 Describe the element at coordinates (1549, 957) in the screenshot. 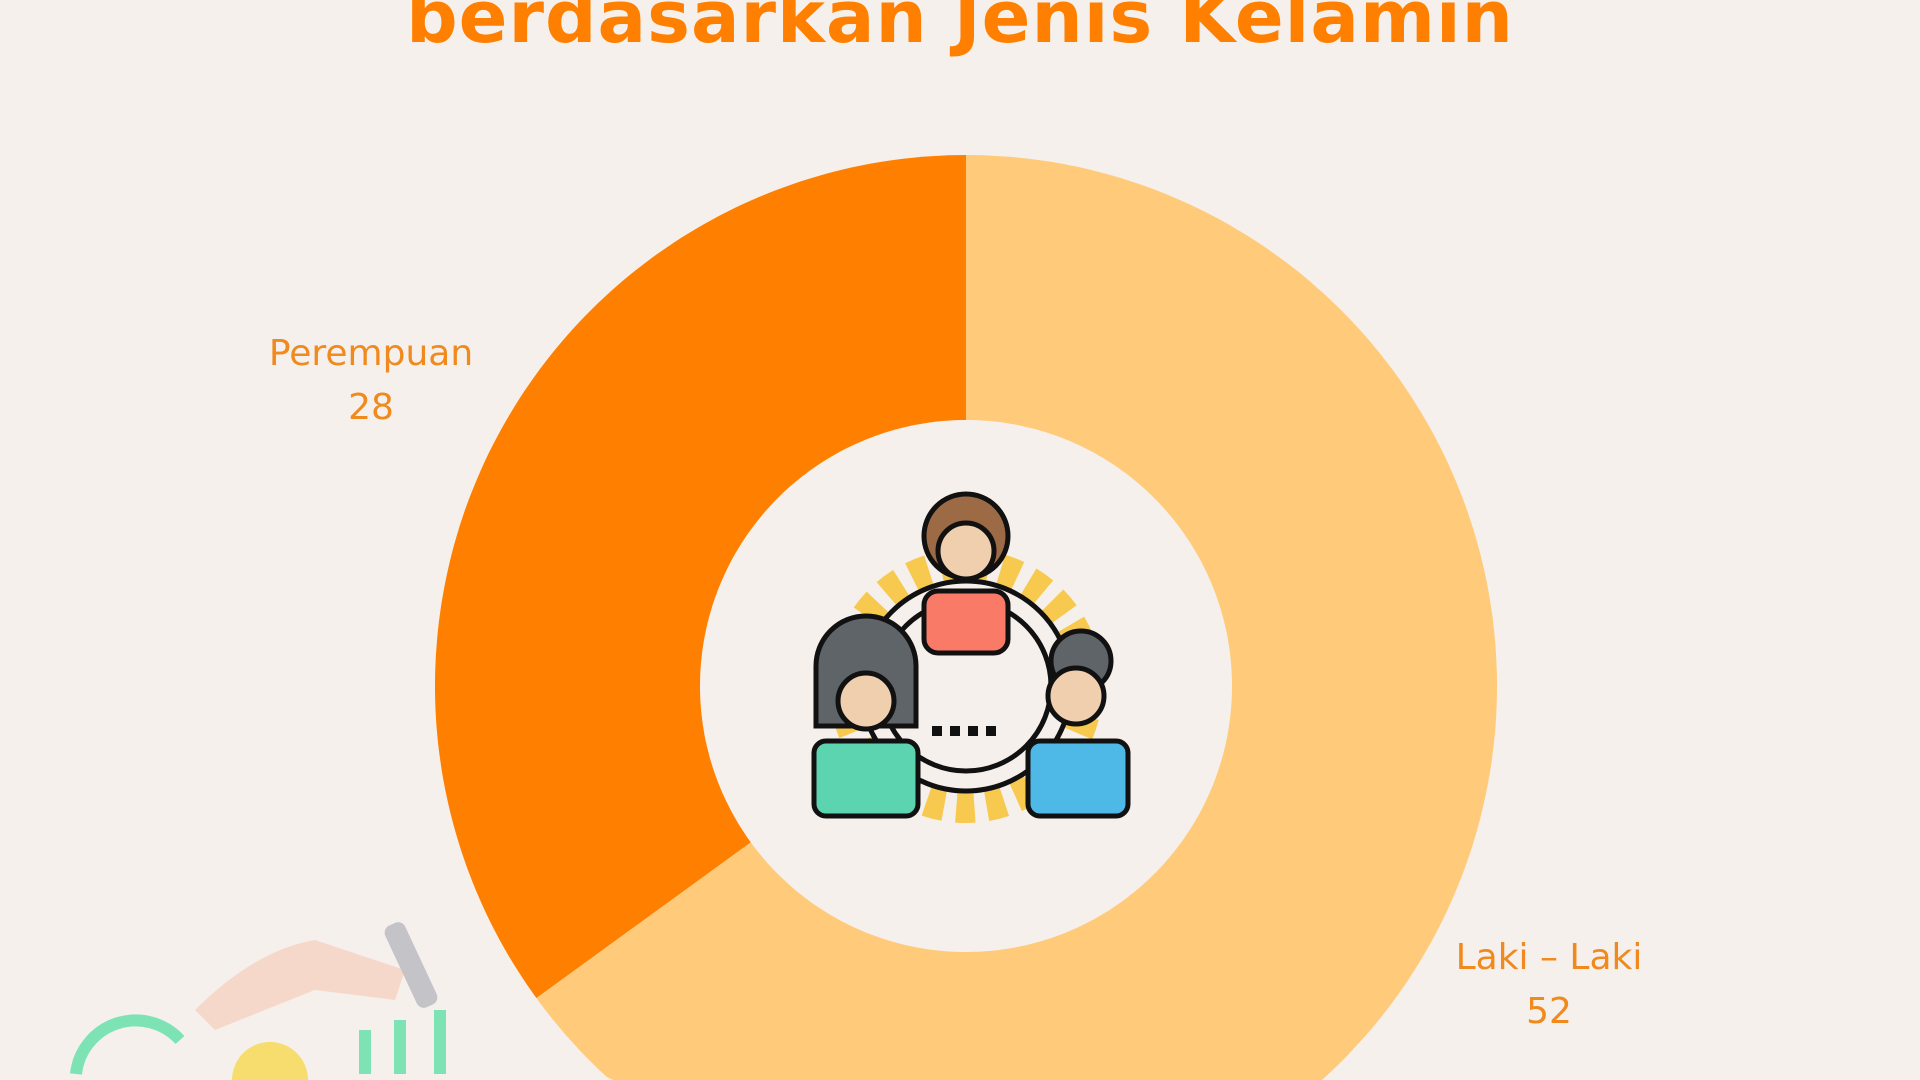

I see `label-laki-laki-name: Laki – Laki` at that location.